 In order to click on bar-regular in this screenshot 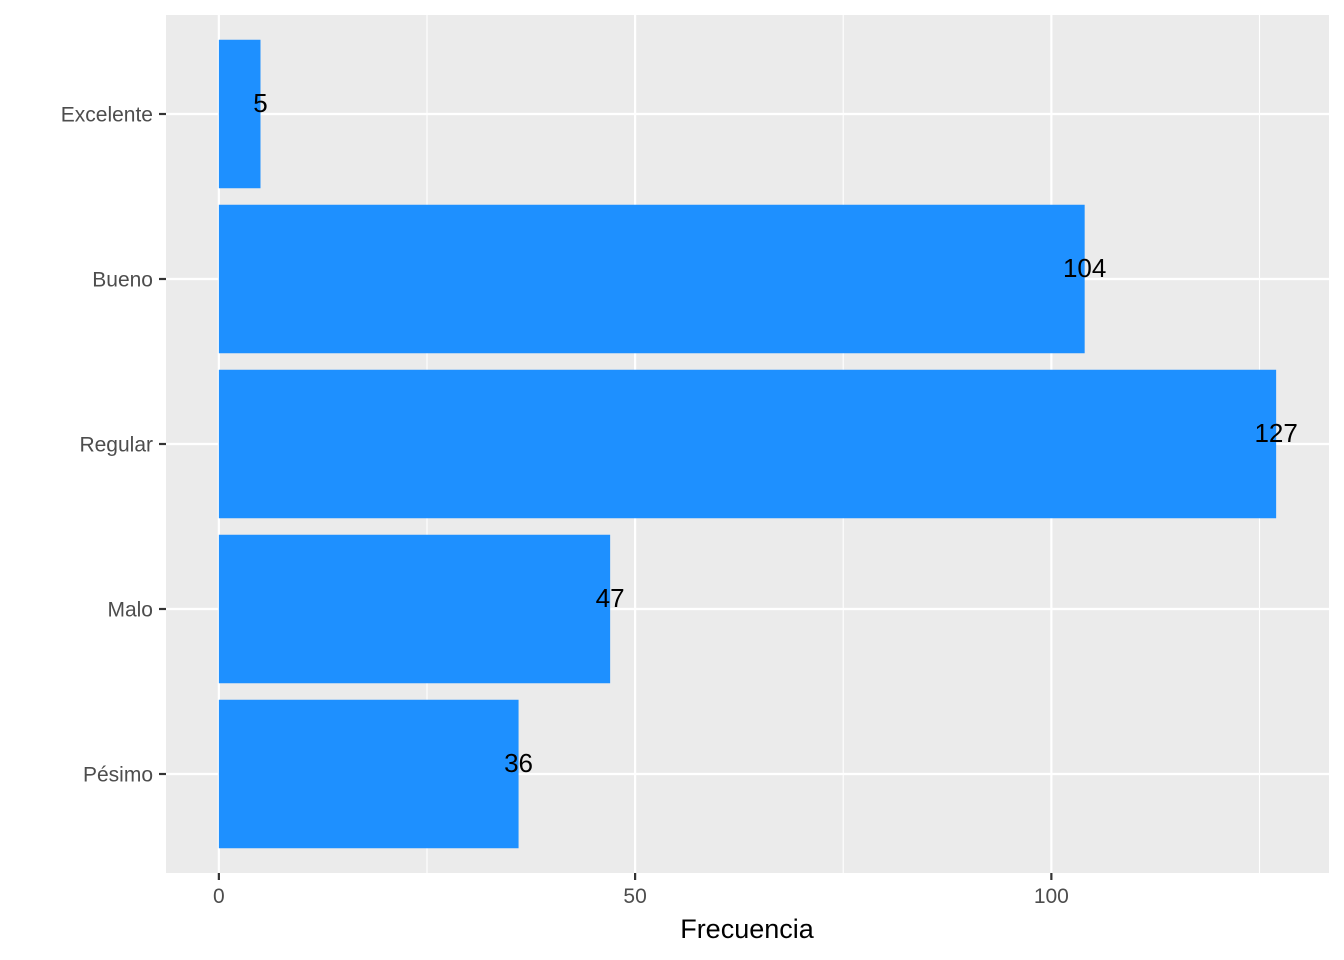, I will do `click(747, 444)`.